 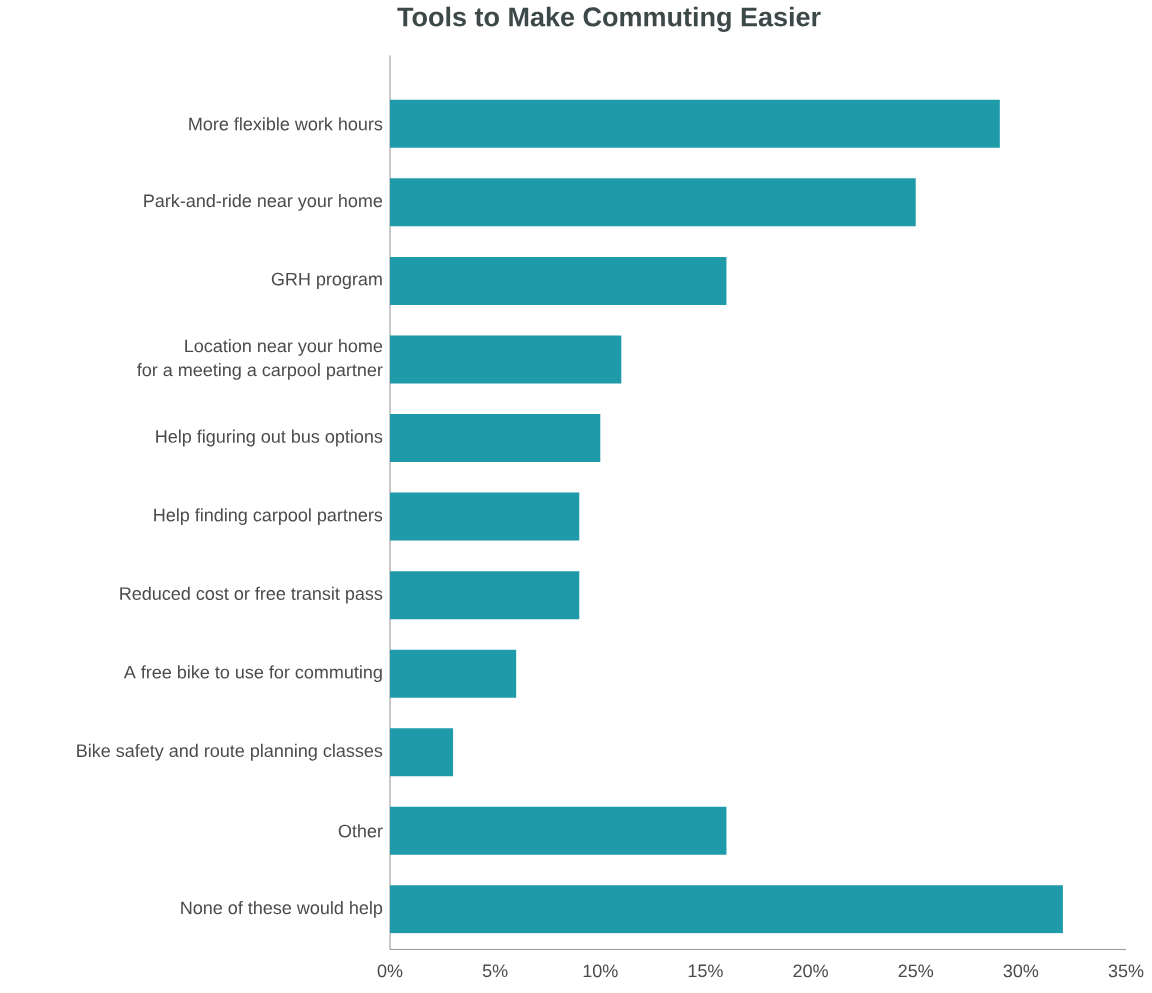 What do you see at coordinates (282, 909) in the screenshot?
I see `y-tick-label: None of these would help` at bounding box center [282, 909].